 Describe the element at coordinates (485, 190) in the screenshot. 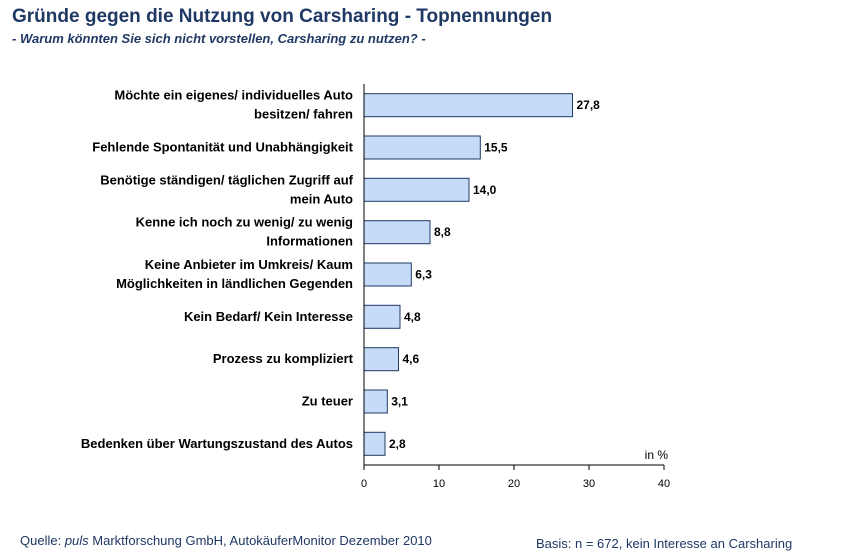

I see `value-label: 14,0` at that location.